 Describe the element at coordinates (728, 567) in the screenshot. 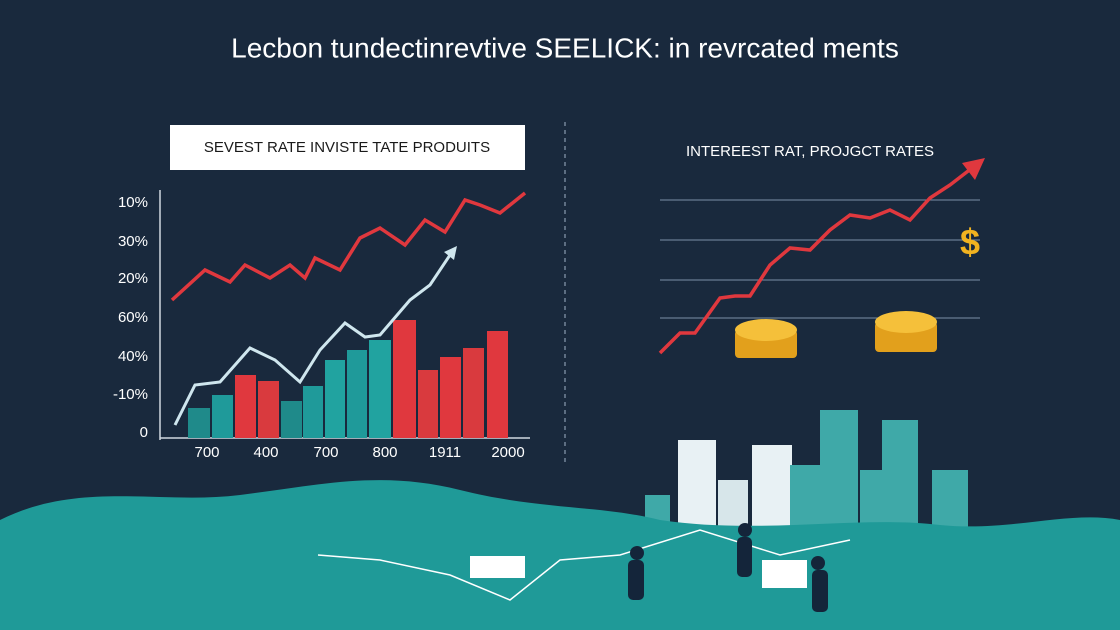

I see `figures` at that location.